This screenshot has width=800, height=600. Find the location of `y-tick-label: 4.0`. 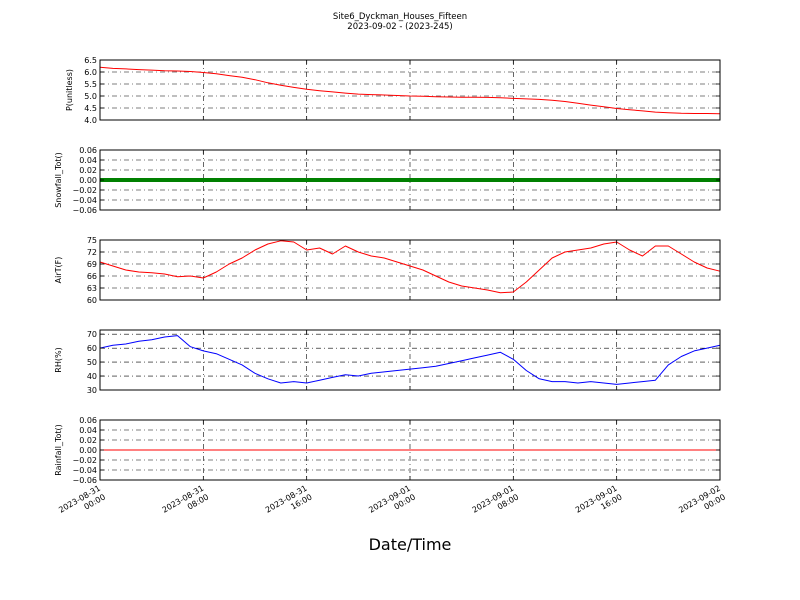

y-tick-label: 4.0 is located at coordinates (90, 120).